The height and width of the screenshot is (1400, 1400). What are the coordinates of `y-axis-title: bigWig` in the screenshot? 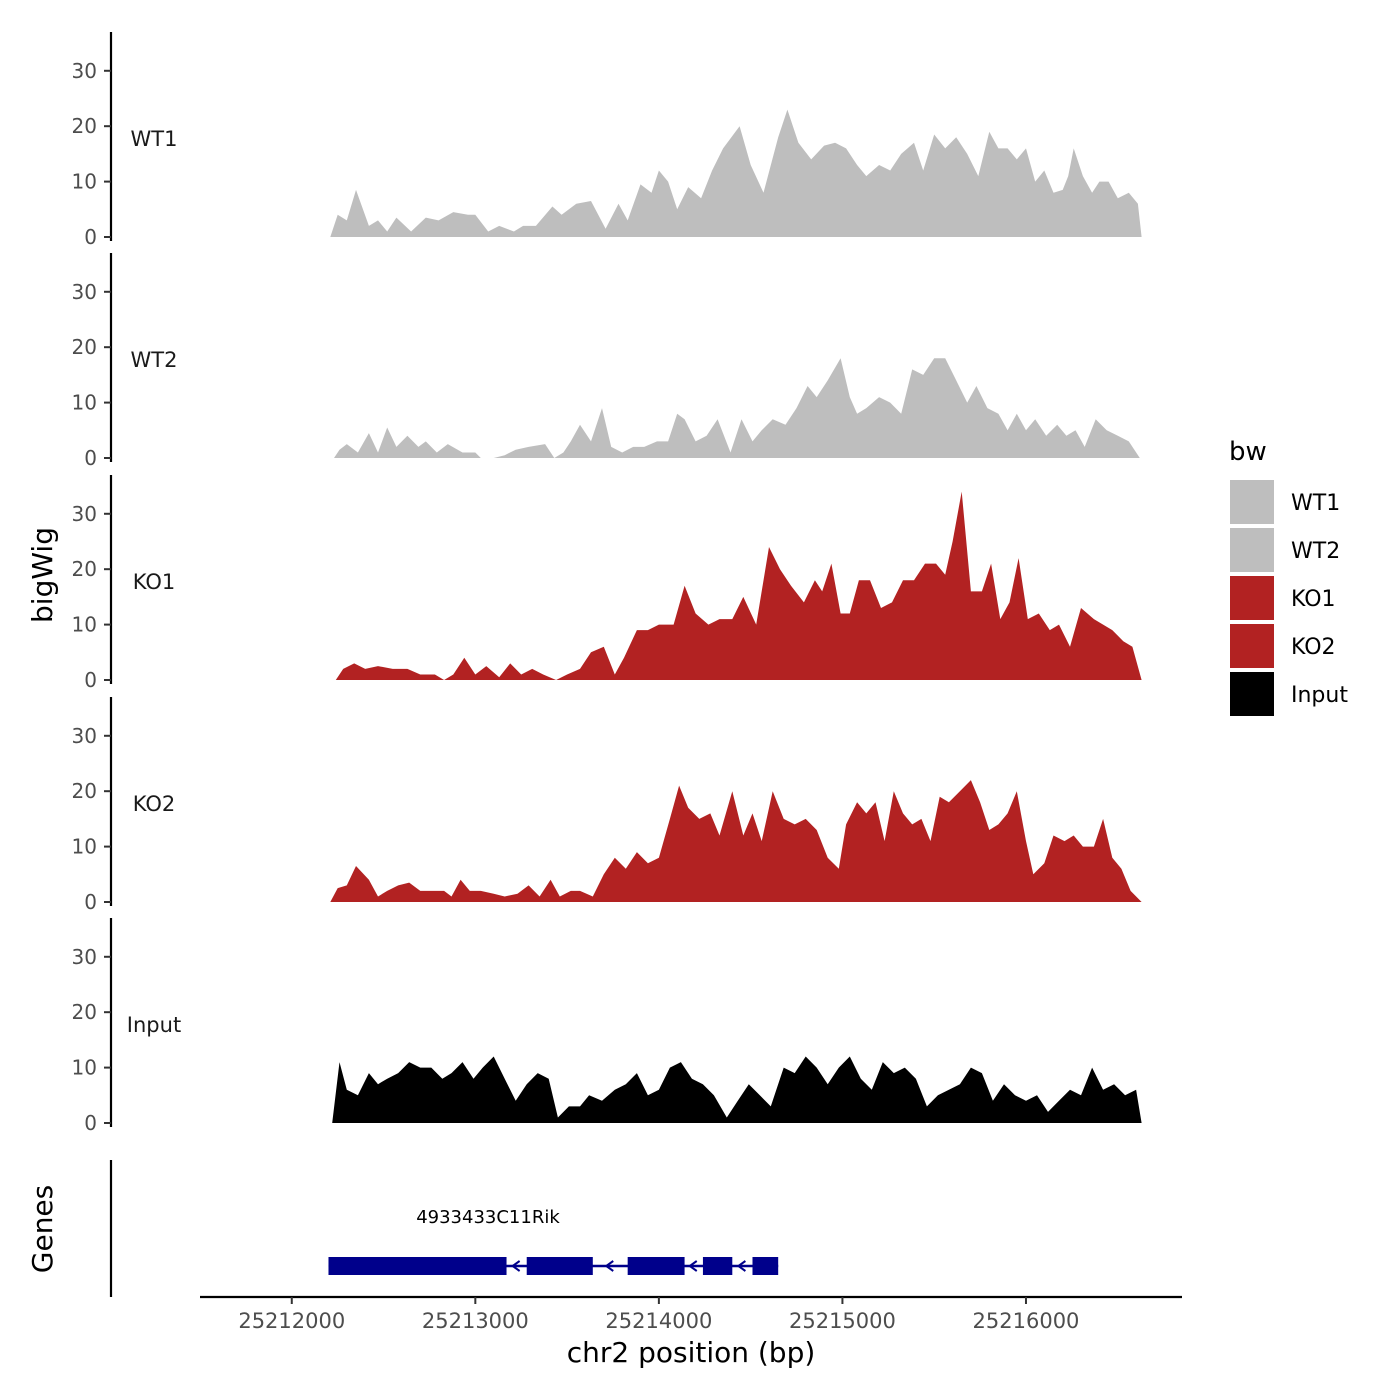 It's located at (42, 575).